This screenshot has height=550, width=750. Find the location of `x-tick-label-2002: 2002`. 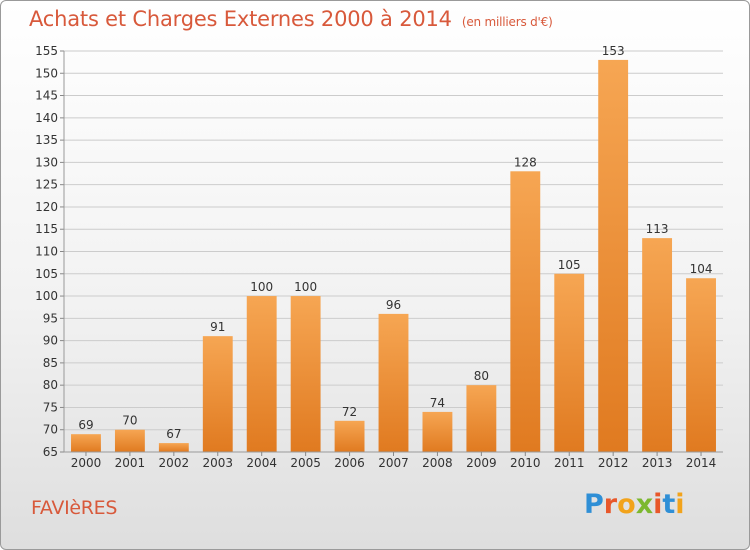

x-tick-label-2002: 2002 is located at coordinates (174, 463).